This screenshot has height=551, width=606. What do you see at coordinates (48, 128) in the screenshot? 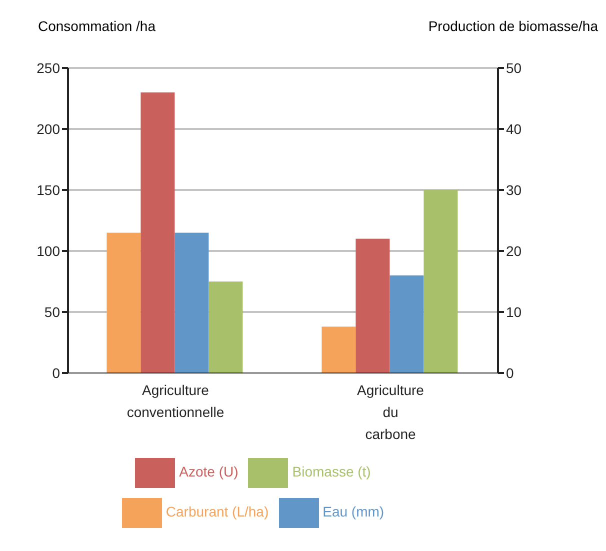
I see `y-tick-label: 200` at bounding box center [48, 128].